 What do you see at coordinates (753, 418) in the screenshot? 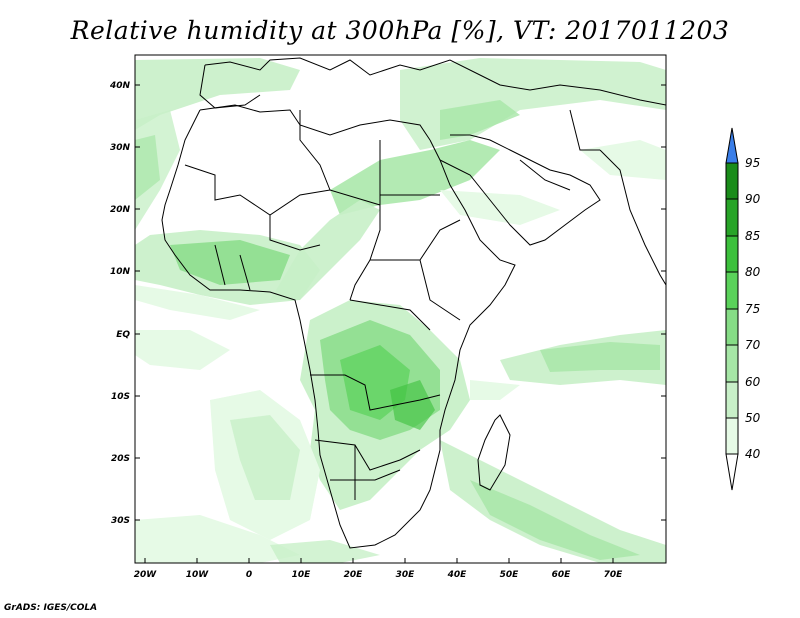
I see `colorbar-label-50: 50` at bounding box center [753, 418].